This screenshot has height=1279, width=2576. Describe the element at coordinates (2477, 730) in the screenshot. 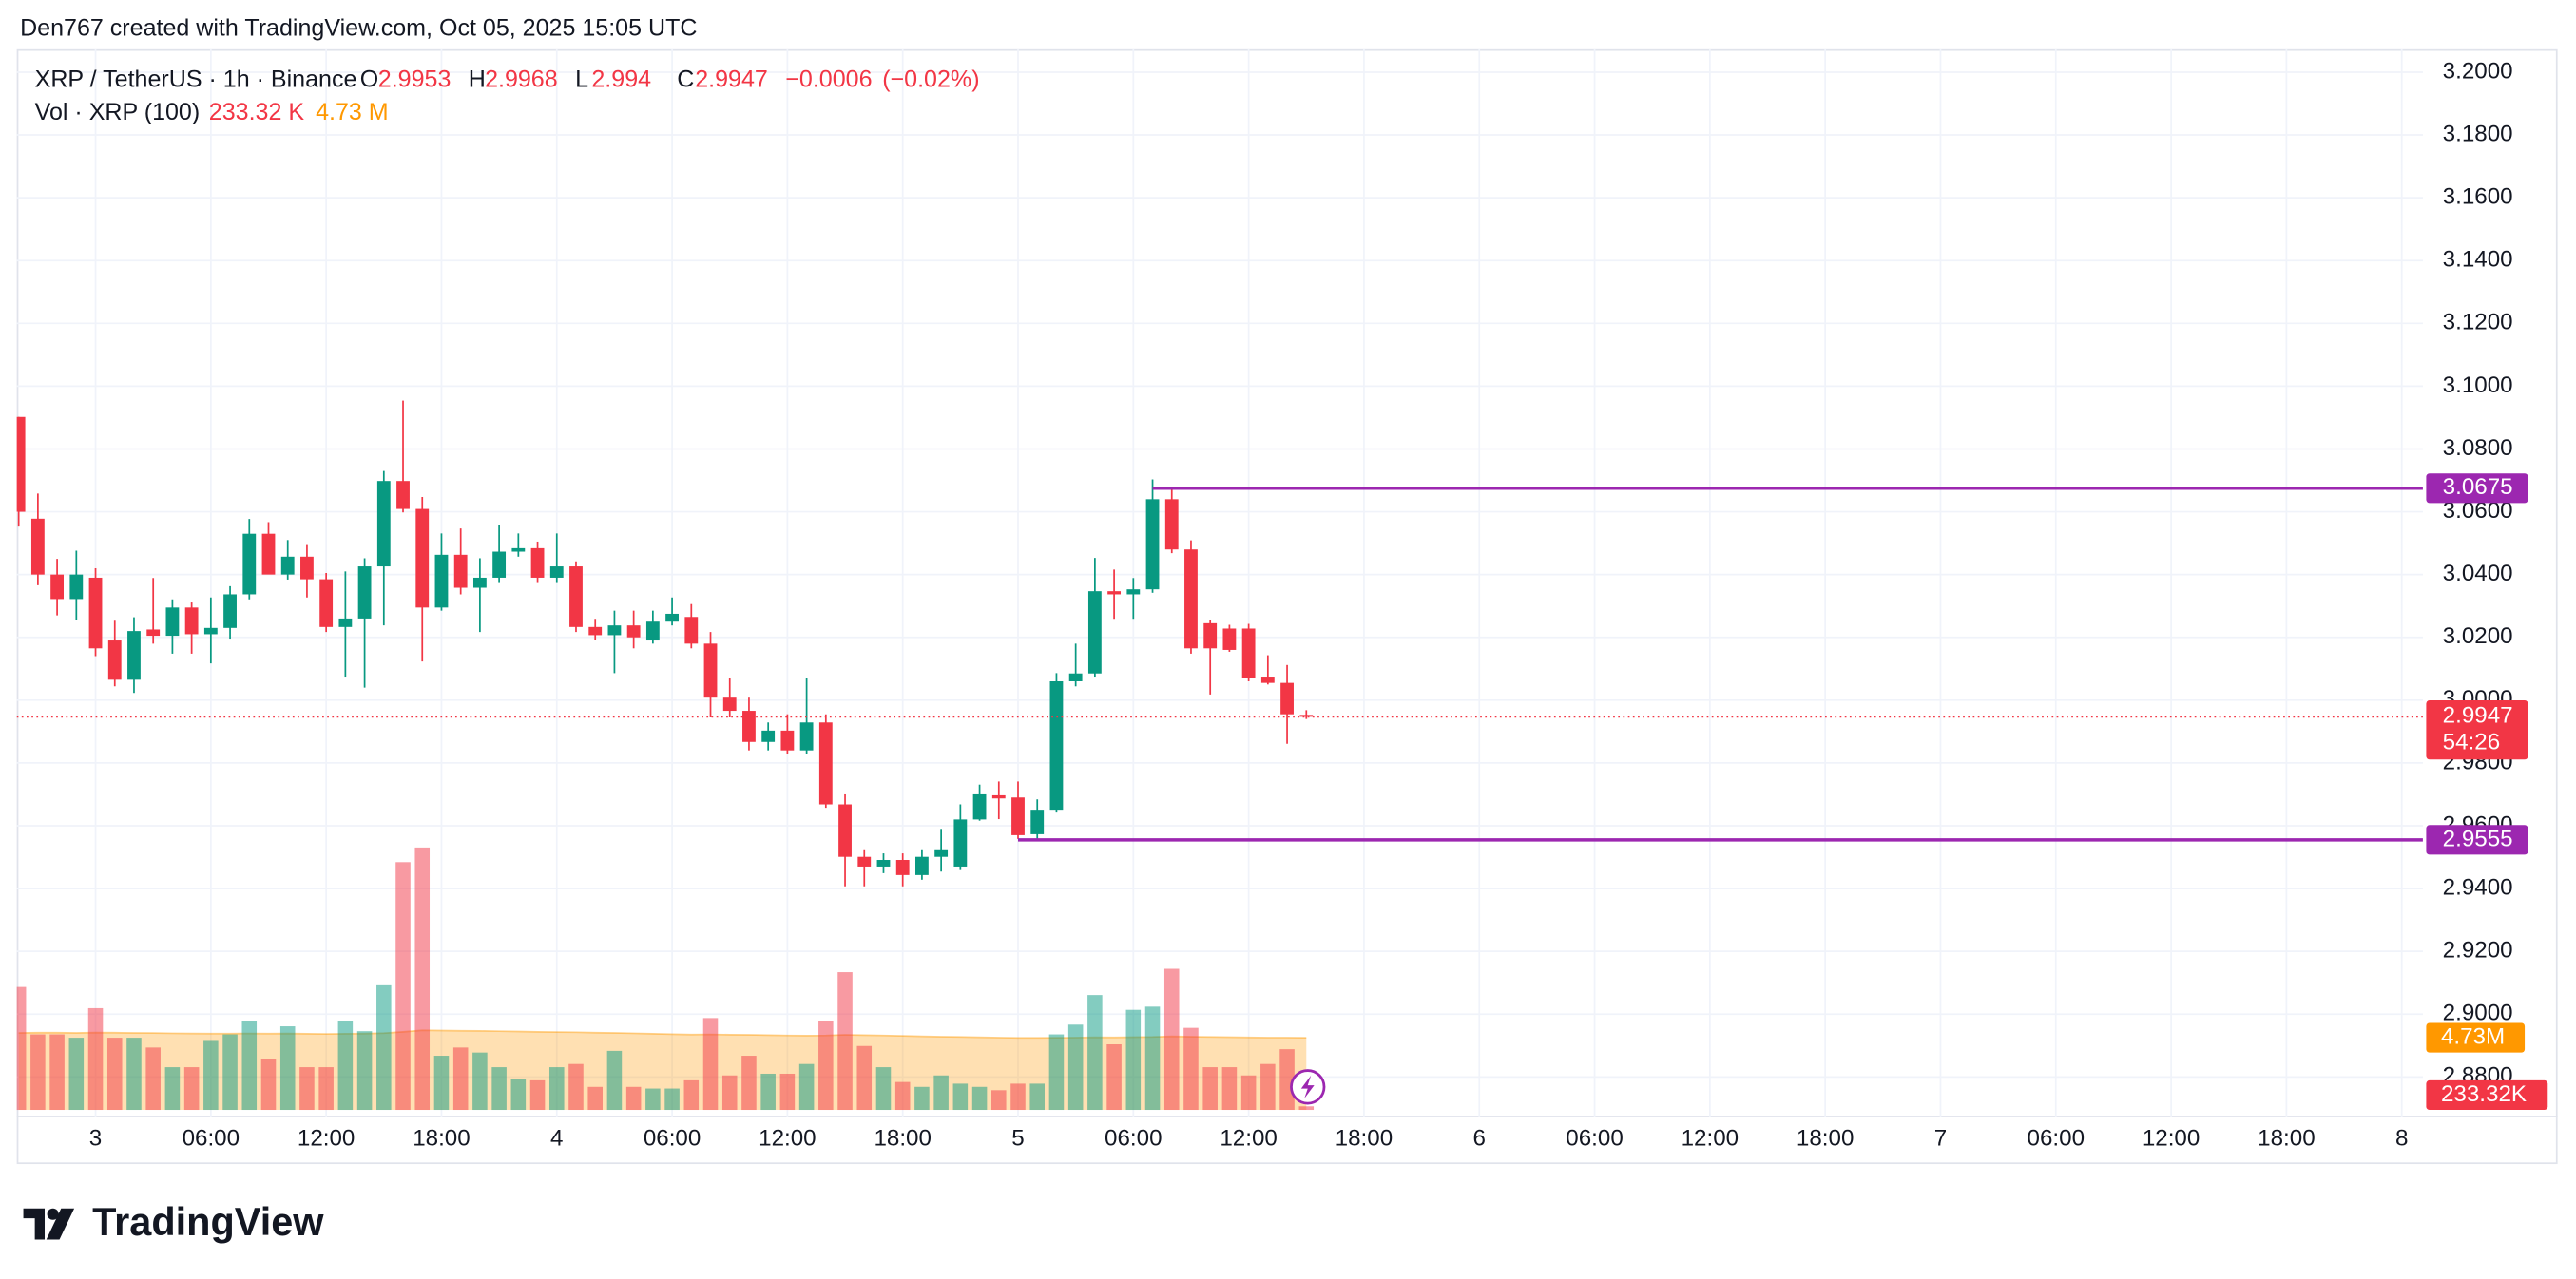

I see `last-price-tag` at that location.